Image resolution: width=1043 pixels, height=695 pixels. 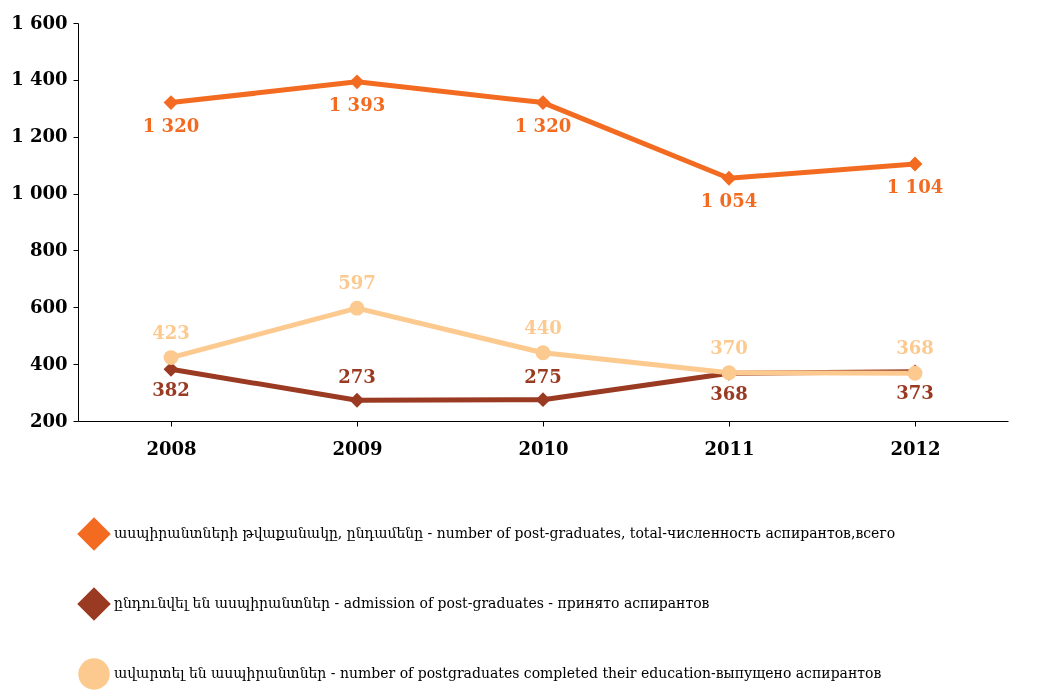 I want to click on y-tick-label: 1 600, so click(x=39, y=22).